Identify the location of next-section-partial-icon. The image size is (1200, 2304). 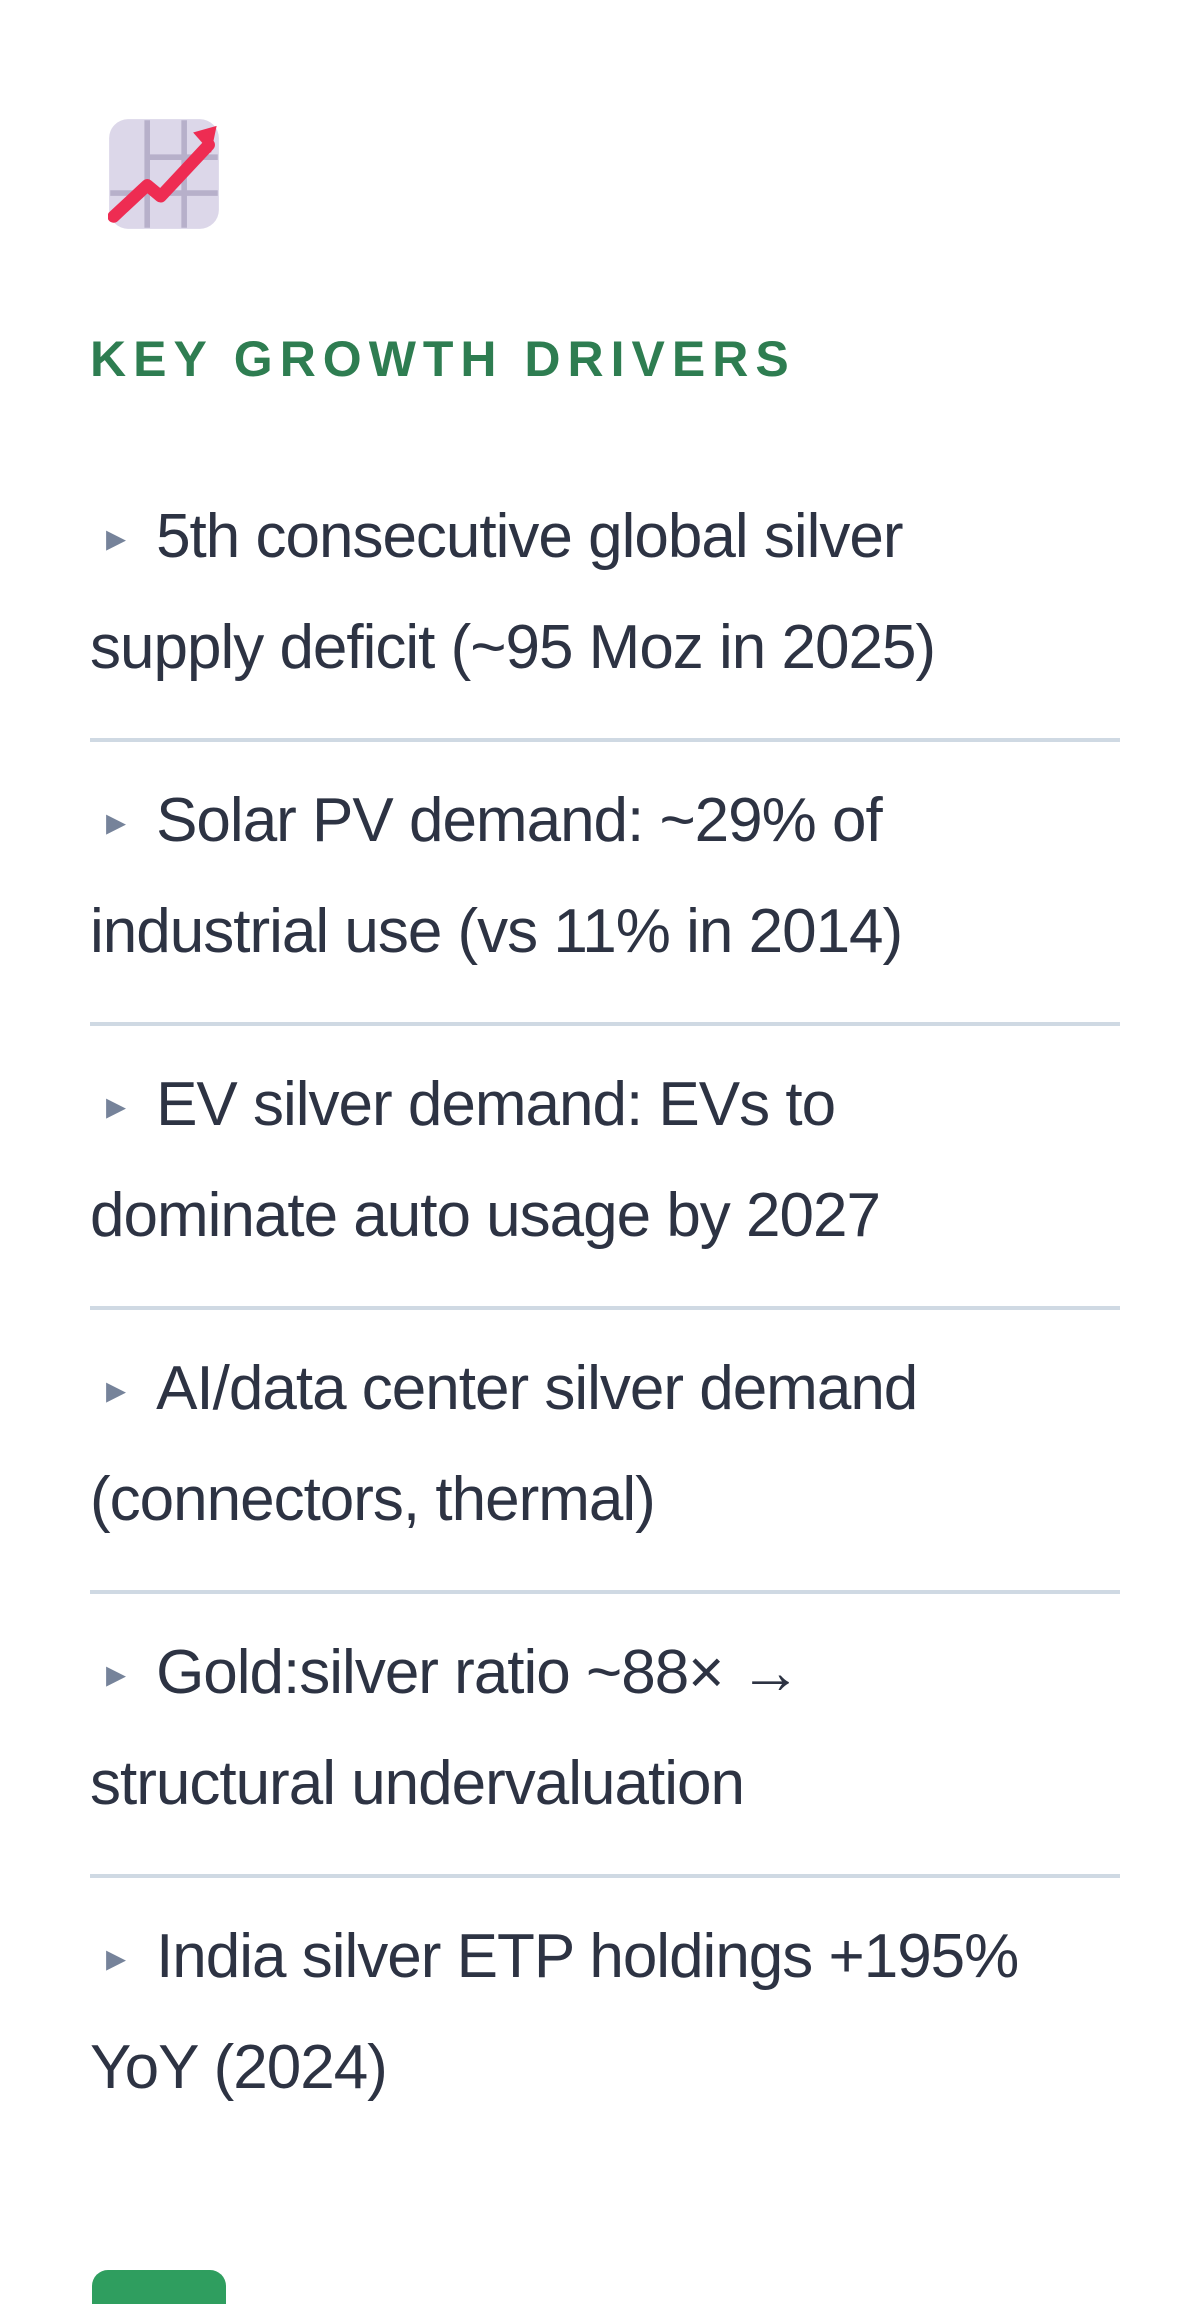
(159, 2287).